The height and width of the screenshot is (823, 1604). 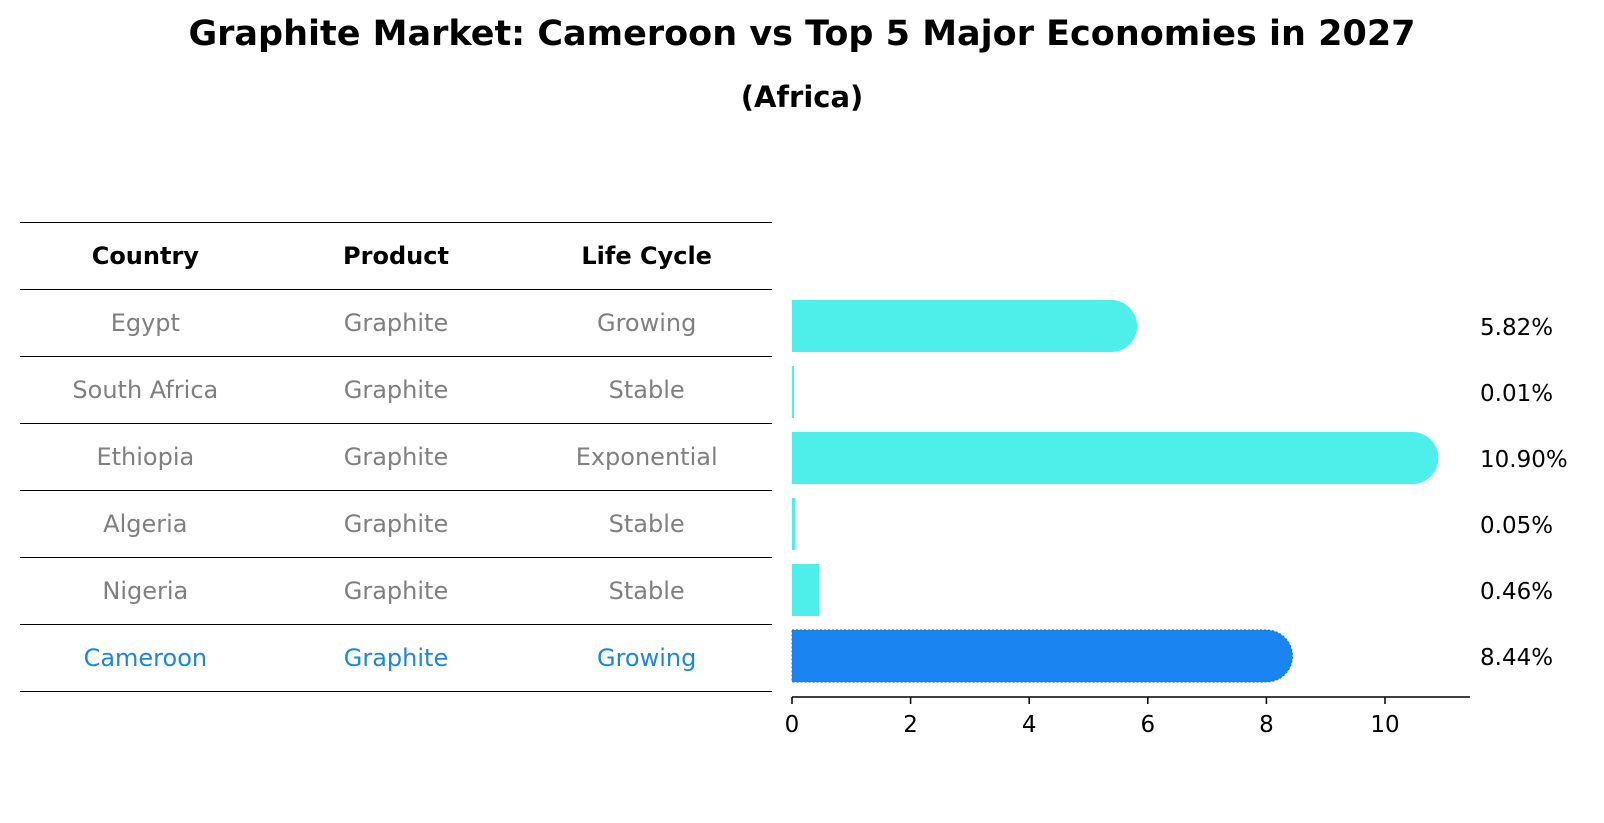 I want to click on cell-life-cycle: Exponential, so click(x=646, y=457).